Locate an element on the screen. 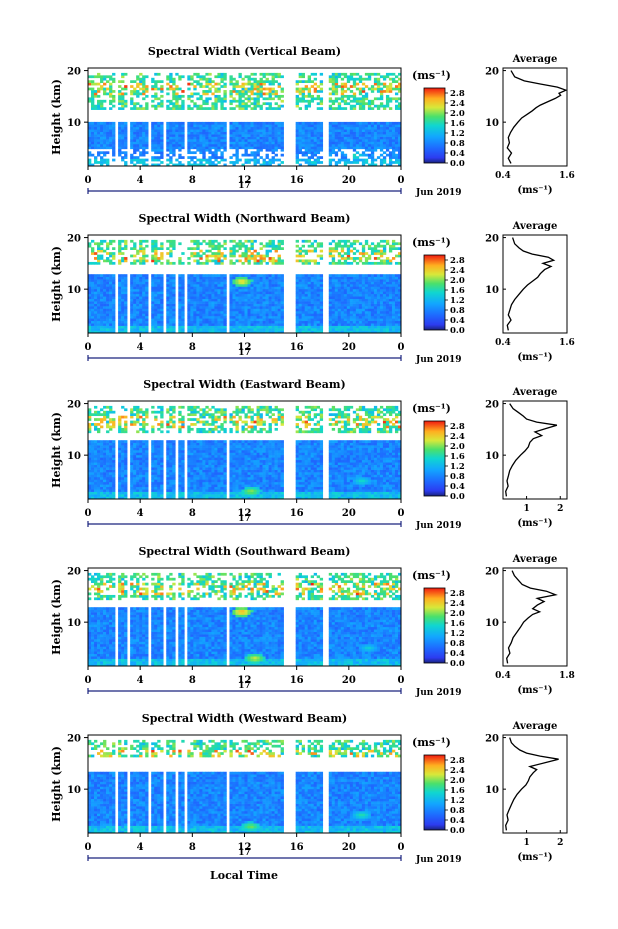 The height and width of the screenshot is (929, 618). panel-title: Spectral Width (Eastward Beam) is located at coordinates (244, 384).